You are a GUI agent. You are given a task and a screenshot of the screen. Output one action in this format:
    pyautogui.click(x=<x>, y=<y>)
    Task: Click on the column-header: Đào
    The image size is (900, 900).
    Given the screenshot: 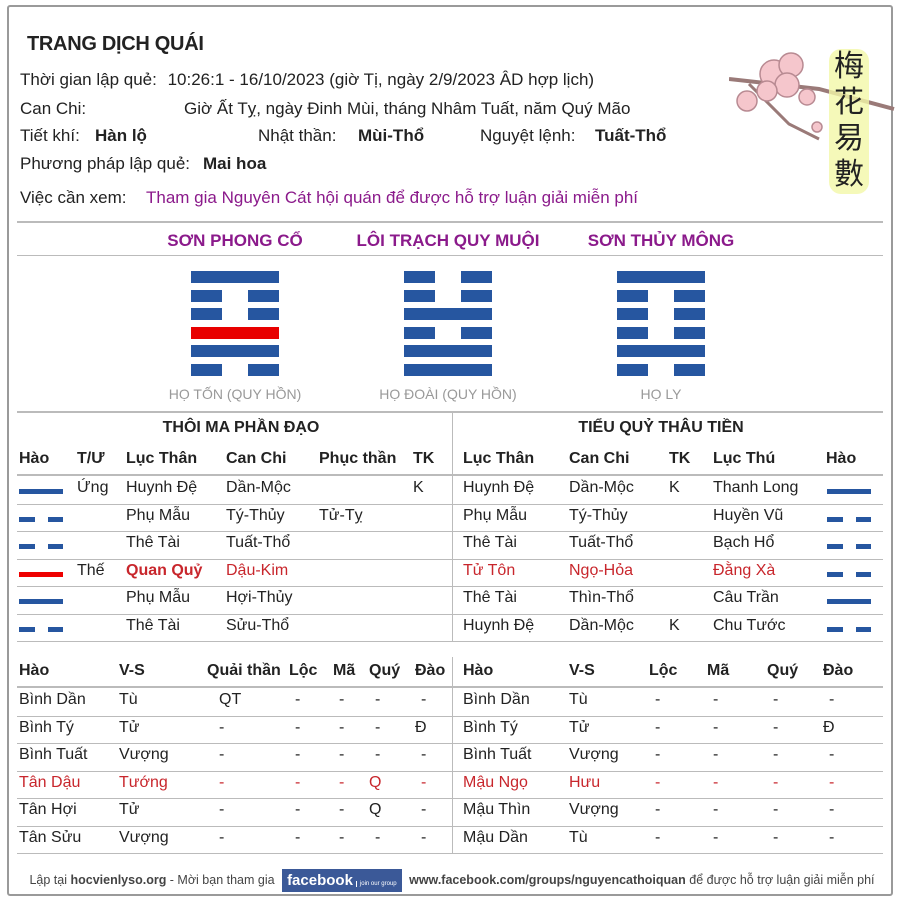 What is the action you would take?
    pyautogui.click(x=838, y=670)
    